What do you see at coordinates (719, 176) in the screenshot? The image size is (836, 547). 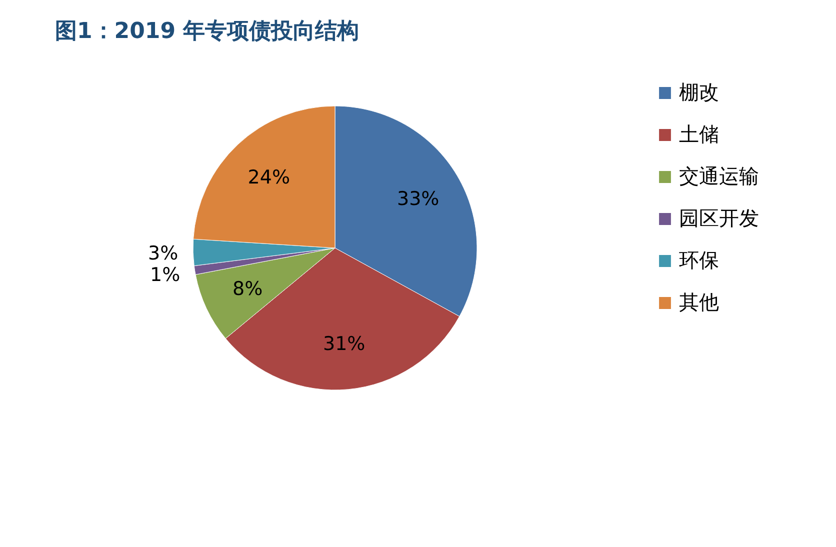 I see `legend-label: 交通运输` at bounding box center [719, 176].